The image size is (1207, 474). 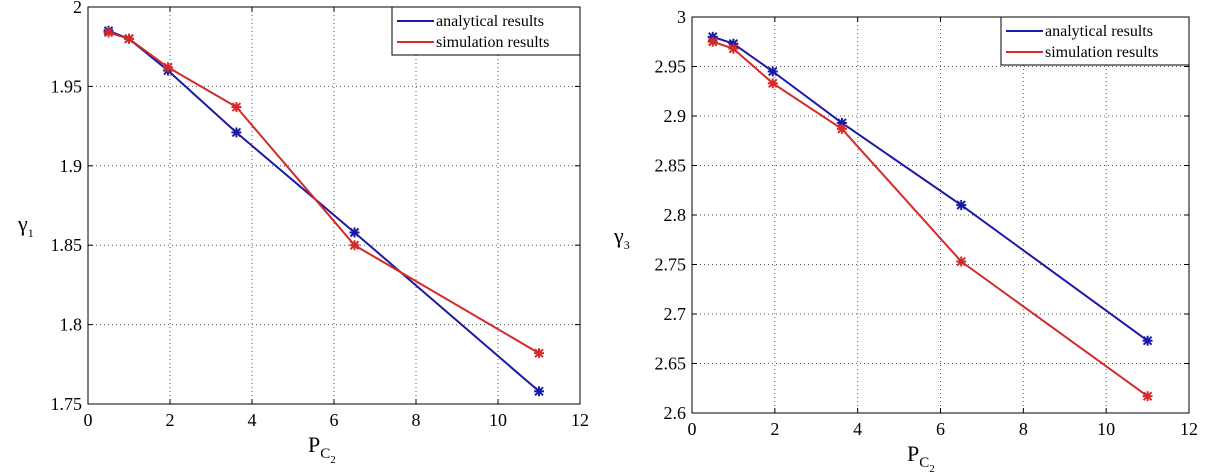 What do you see at coordinates (71, 166) in the screenshot?
I see `y-tick-label: 1.9` at bounding box center [71, 166].